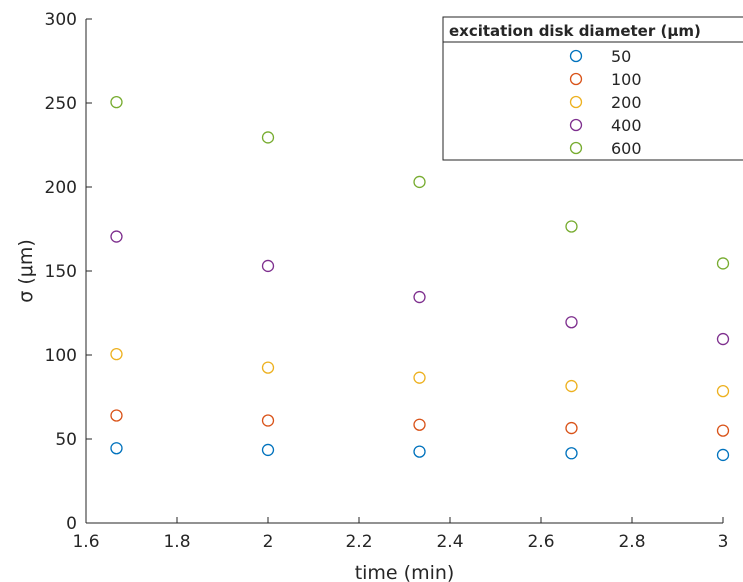  Describe the element at coordinates (626, 79) in the screenshot. I see `legend-label-100: 100` at that location.